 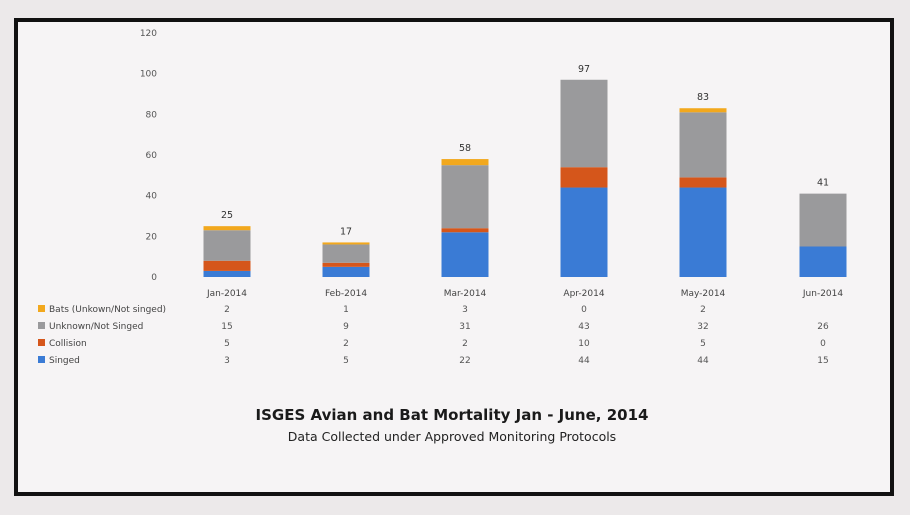 I want to click on table-cell-value: 22, so click(x=464, y=361).